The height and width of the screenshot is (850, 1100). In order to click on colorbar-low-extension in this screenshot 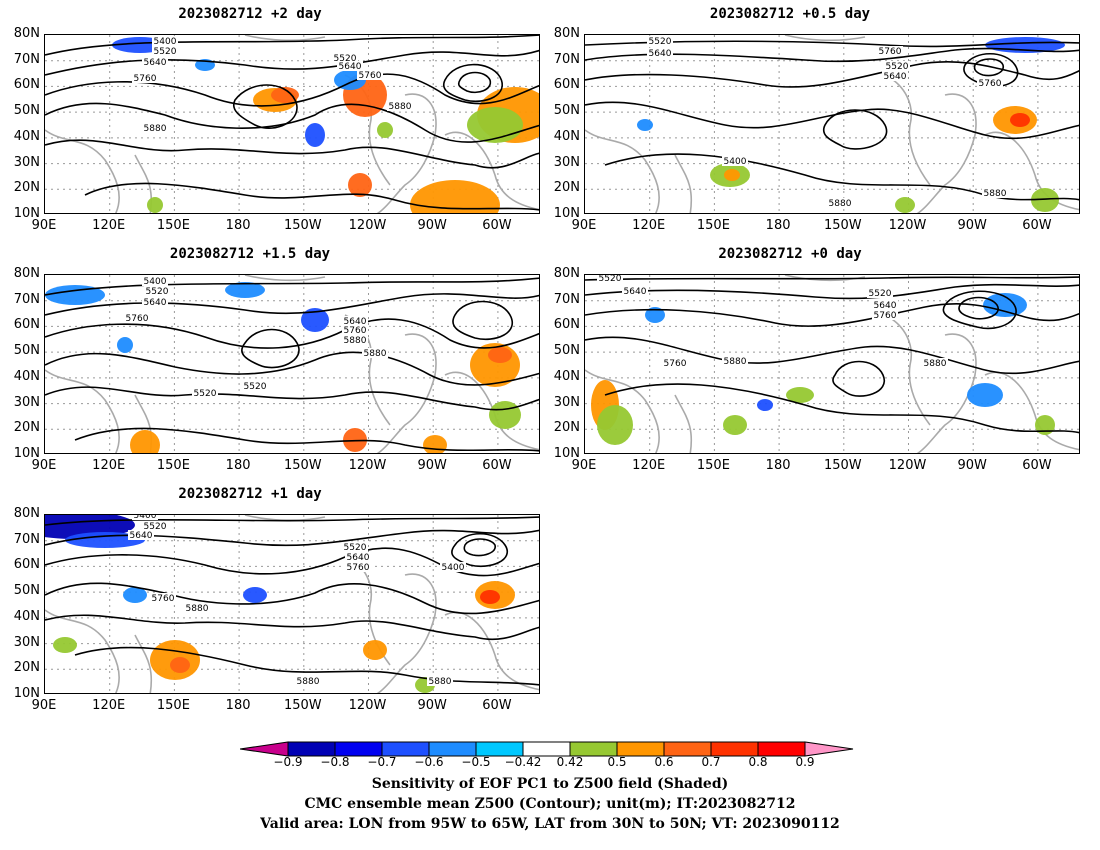, I will do `click(264, 749)`.